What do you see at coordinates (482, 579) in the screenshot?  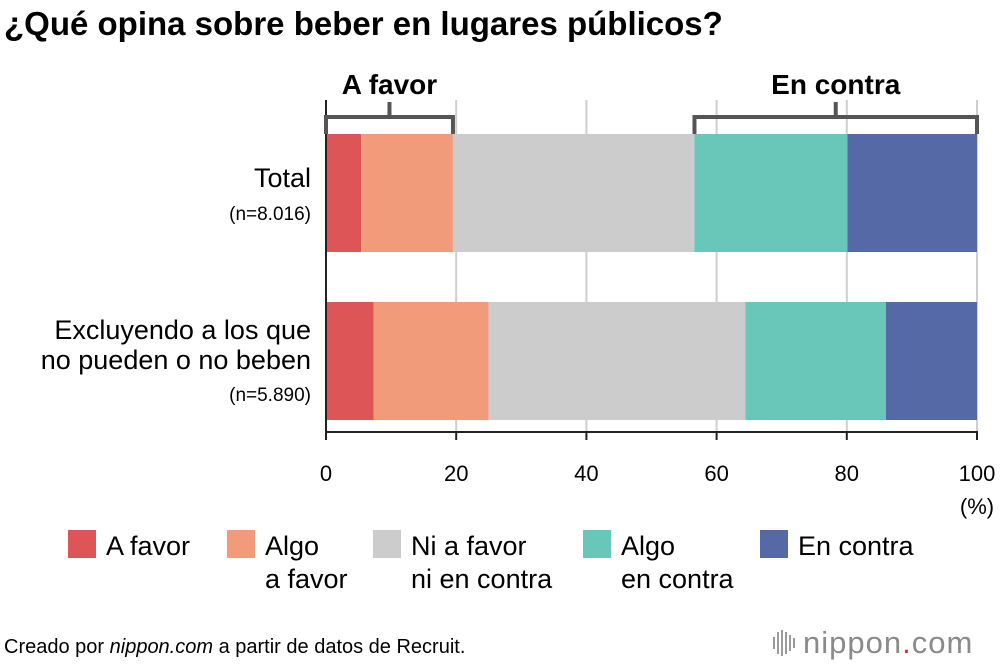 I see `legend-label: ni en contra` at bounding box center [482, 579].